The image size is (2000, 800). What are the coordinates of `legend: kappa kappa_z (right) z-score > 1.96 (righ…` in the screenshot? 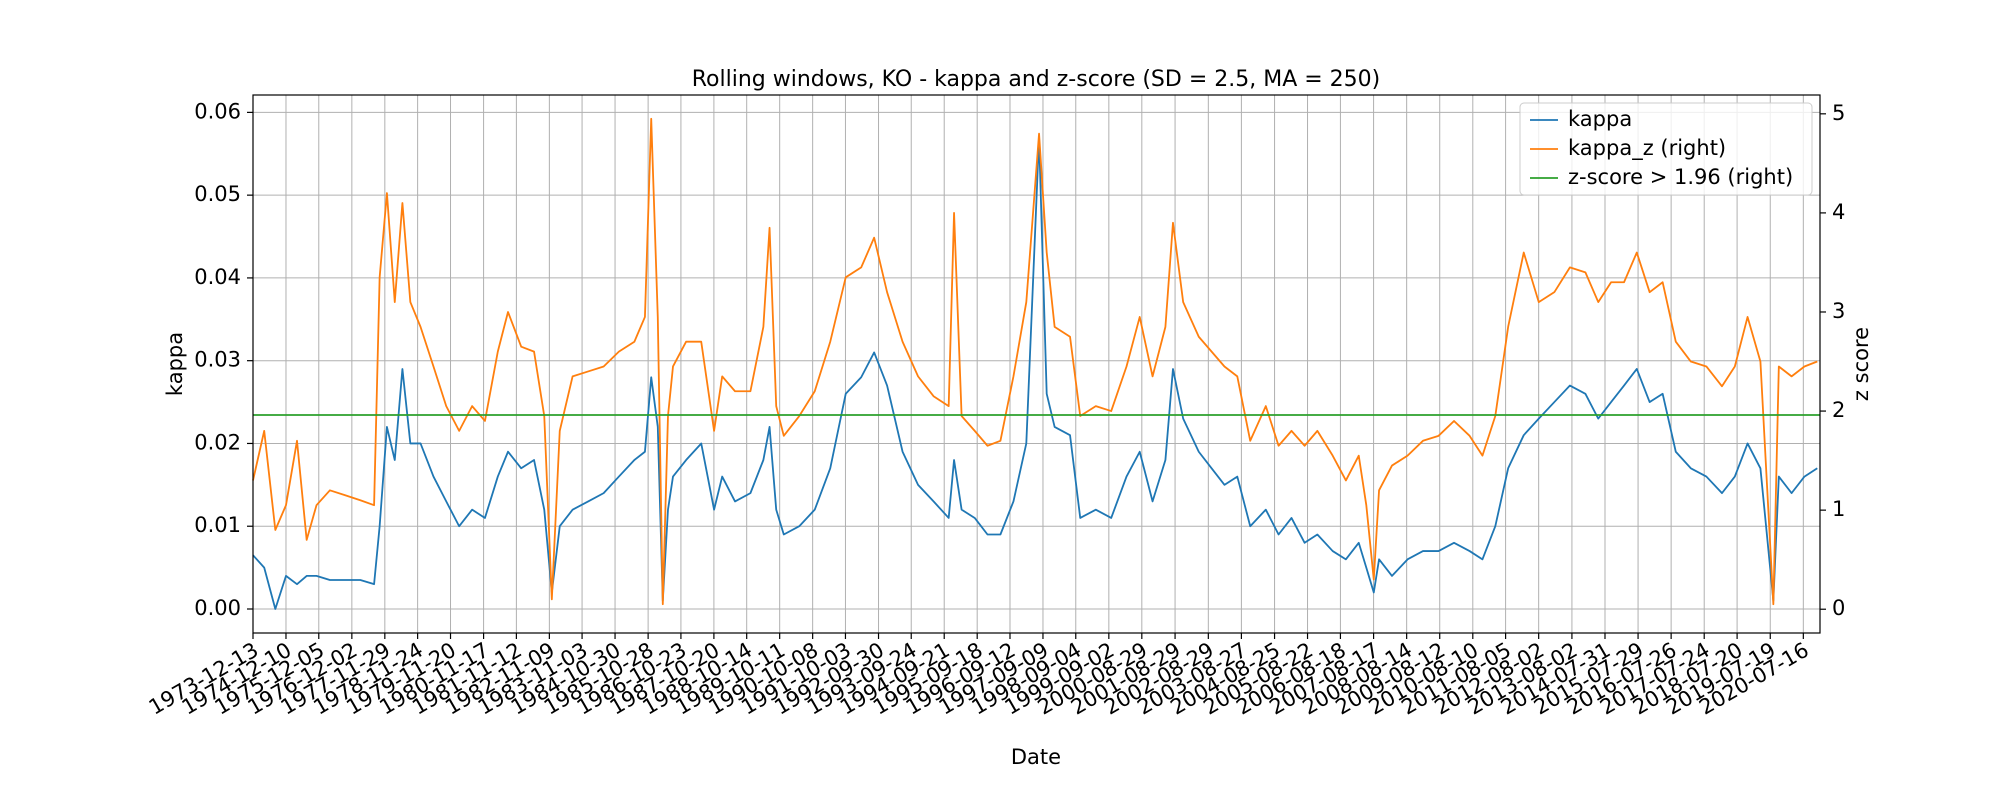 It's located at (1666, 149).